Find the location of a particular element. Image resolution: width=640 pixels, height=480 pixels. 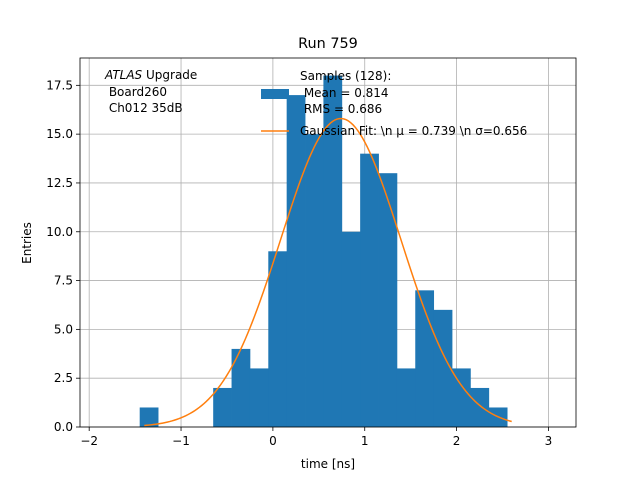

y-tick-label: 12.5 is located at coordinates (59, 183).